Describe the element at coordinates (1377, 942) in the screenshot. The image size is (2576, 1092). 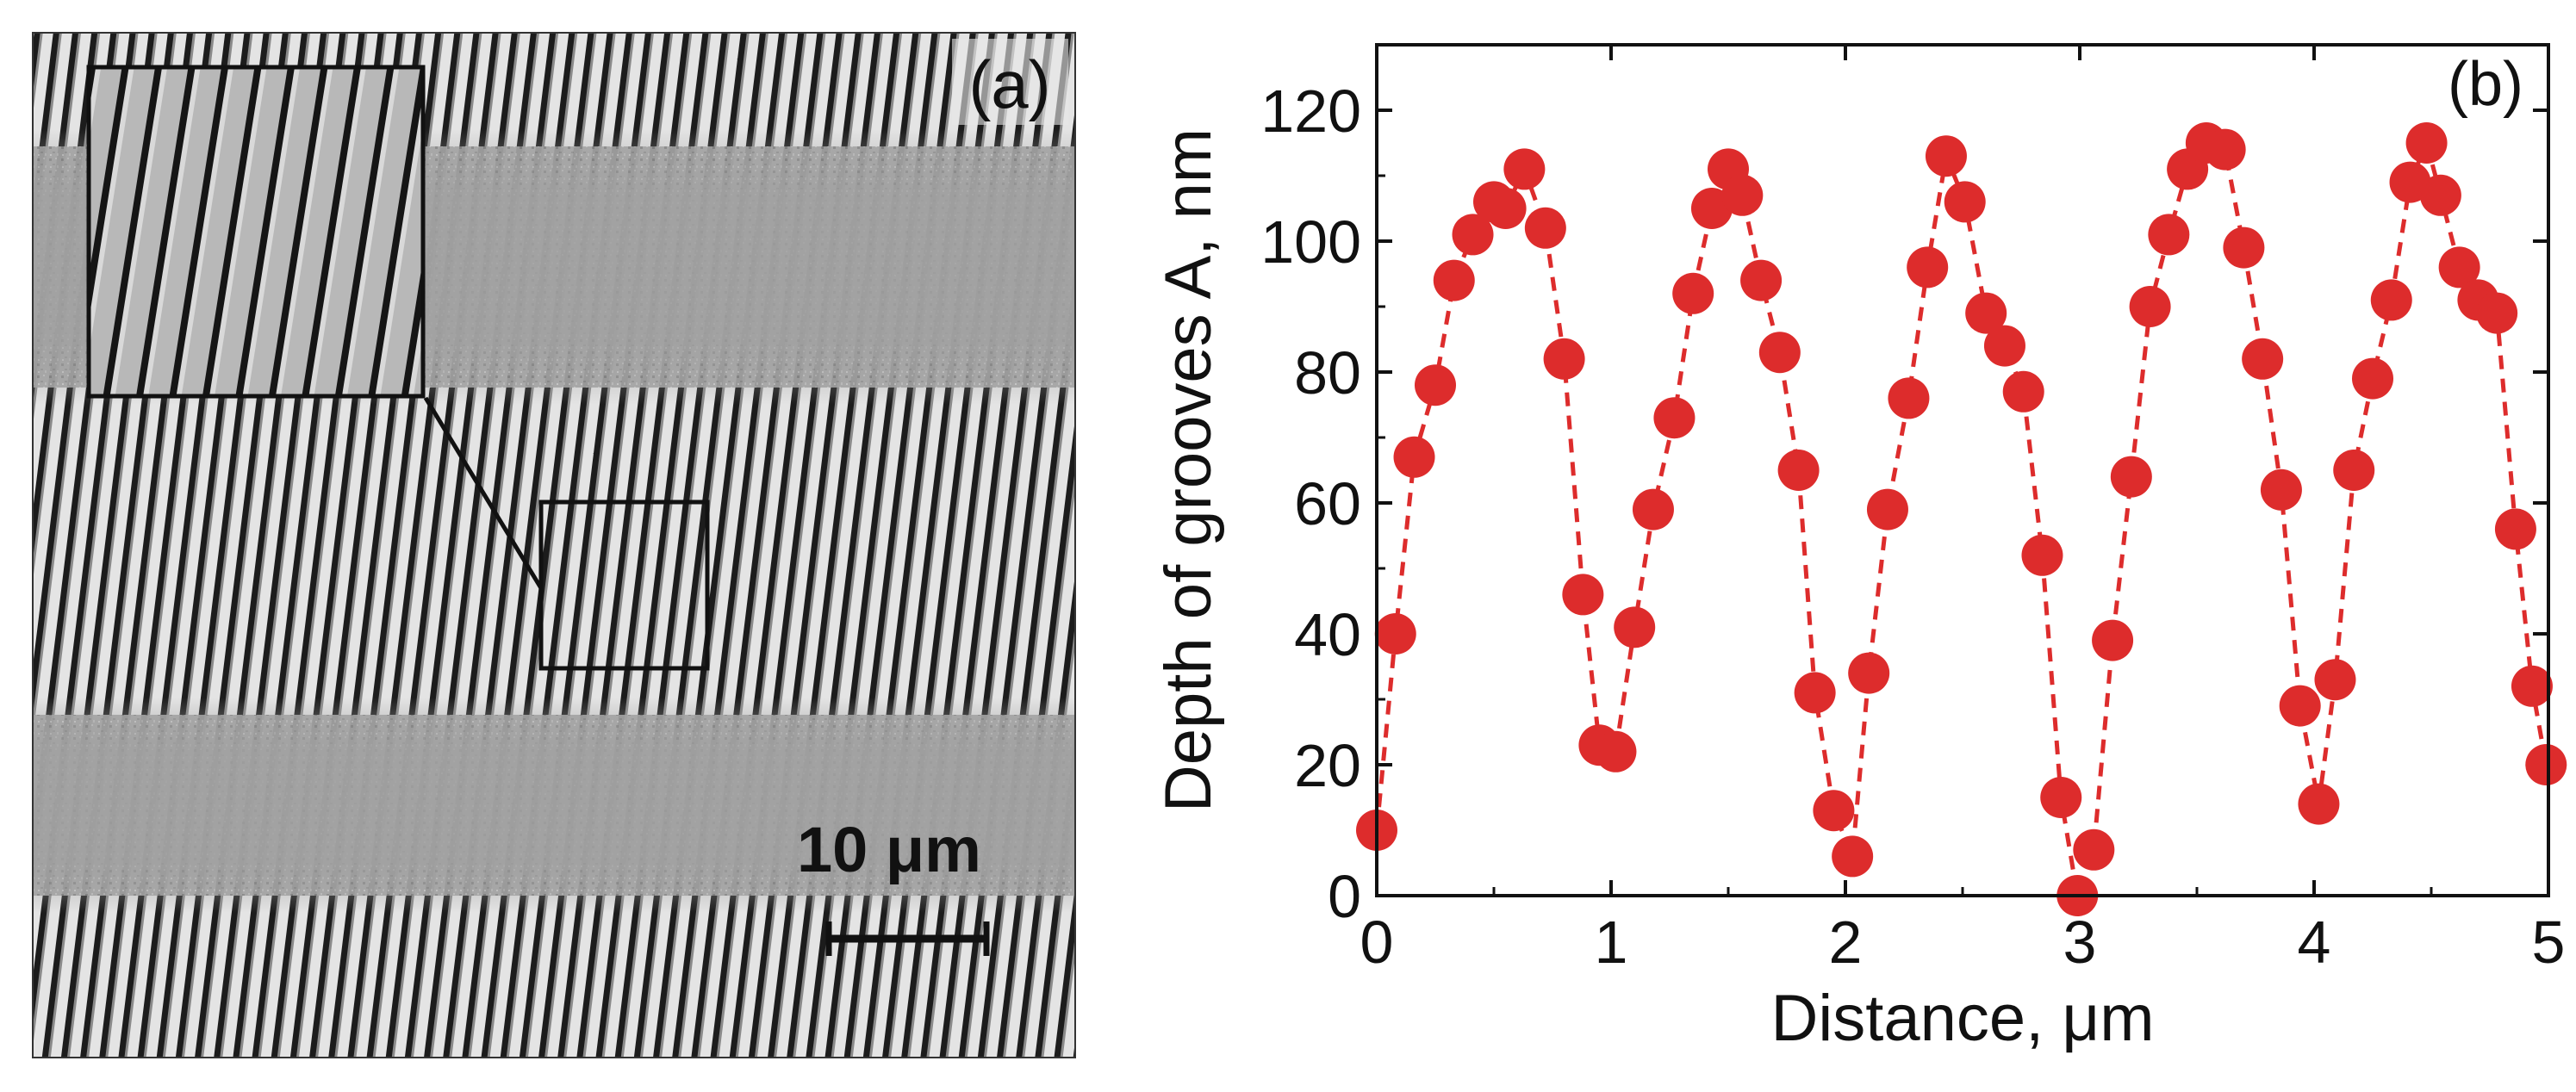
I see `x-tick-label: 0` at that location.